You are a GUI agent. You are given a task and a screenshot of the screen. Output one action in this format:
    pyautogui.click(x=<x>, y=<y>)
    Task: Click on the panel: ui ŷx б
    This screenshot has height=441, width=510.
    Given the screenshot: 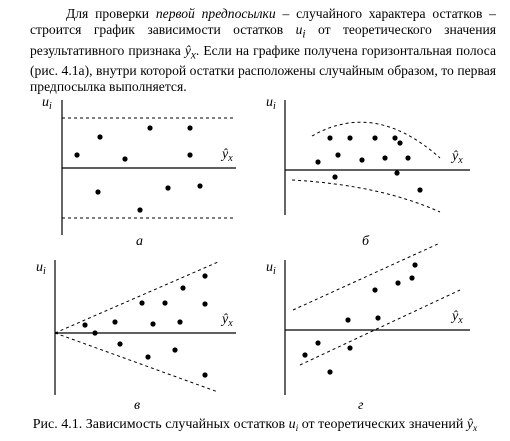 What is the action you would take?
    pyautogui.click(x=368, y=172)
    